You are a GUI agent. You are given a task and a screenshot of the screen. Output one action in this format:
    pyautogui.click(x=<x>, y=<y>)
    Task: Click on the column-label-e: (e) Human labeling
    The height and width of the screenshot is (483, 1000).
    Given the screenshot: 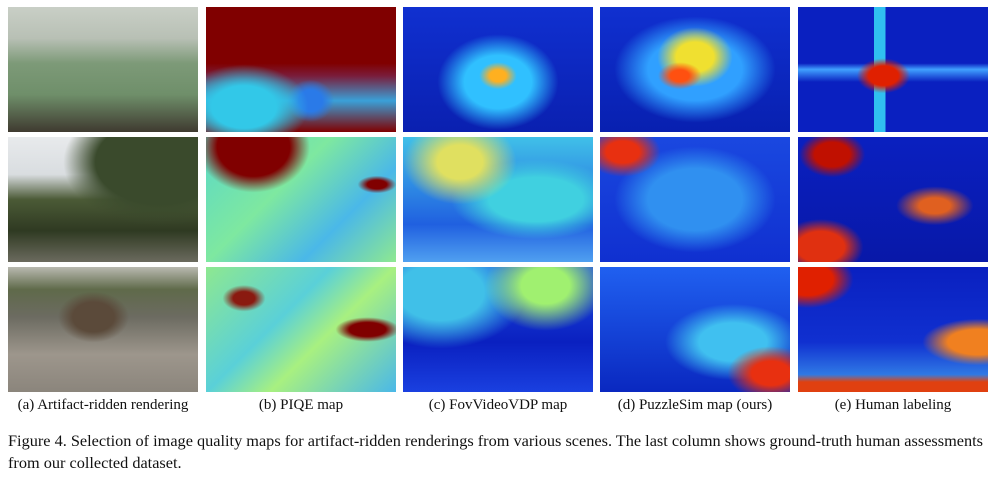 What is the action you would take?
    pyautogui.click(x=893, y=405)
    